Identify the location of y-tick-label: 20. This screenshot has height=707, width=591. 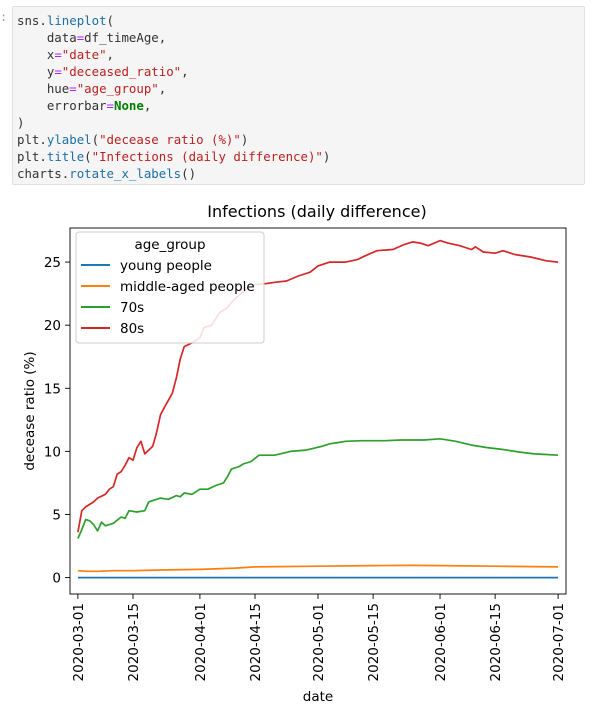
(52, 326).